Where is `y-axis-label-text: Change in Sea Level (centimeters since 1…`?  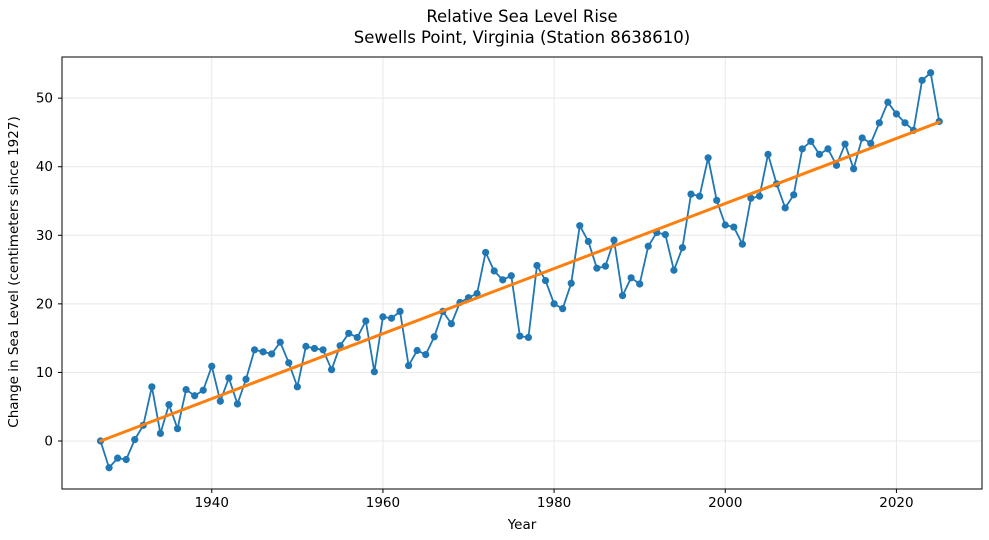 y-axis-label-text: Change in Sea Level (centimeters since 1… is located at coordinates (14, 272).